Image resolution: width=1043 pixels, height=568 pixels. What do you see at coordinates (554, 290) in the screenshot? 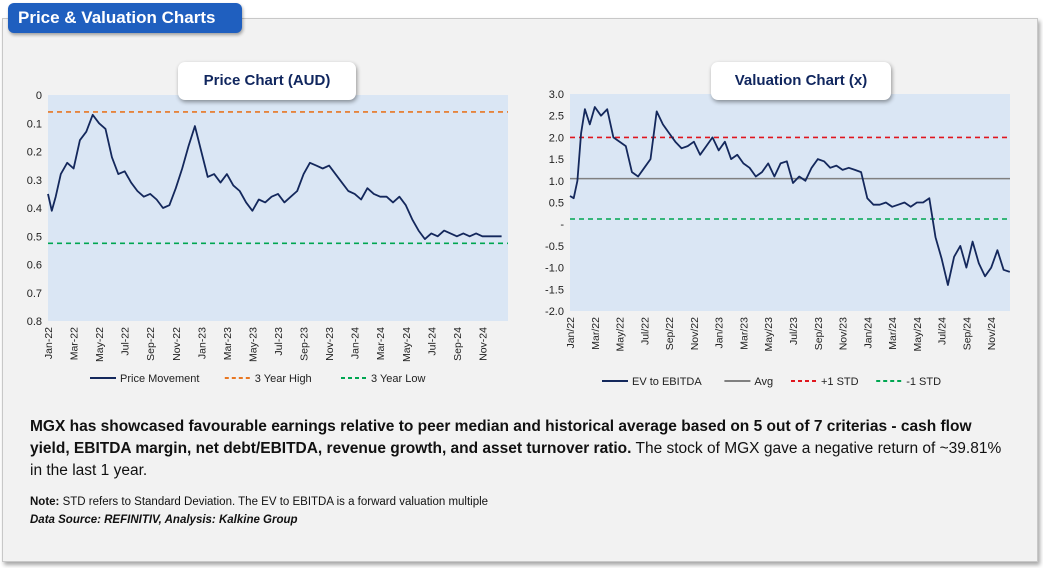
I see `y-tick-label: -1.5` at bounding box center [554, 290].